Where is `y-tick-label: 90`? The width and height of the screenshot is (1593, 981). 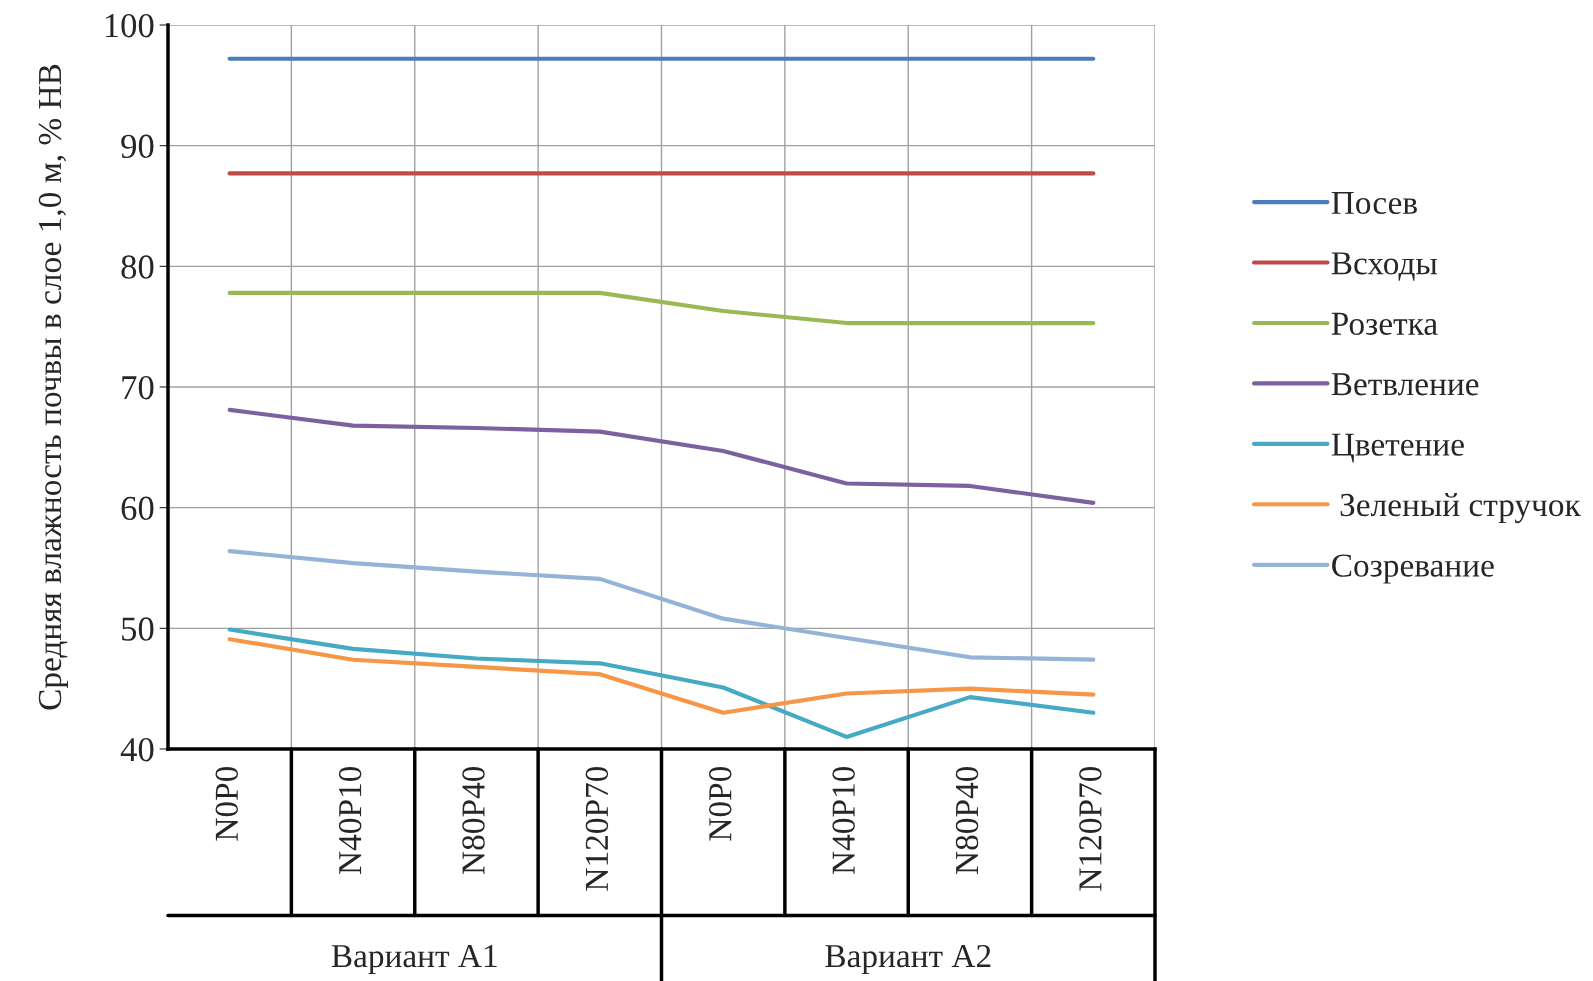
y-tick-label: 90 is located at coordinates (137, 146).